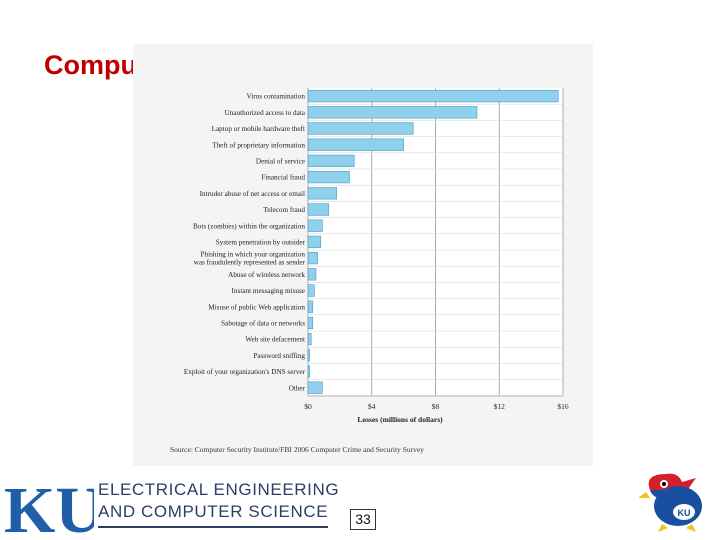  Describe the element at coordinates (265, 113) in the screenshot. I see `category-label: Unauthorized access to data` at that location.